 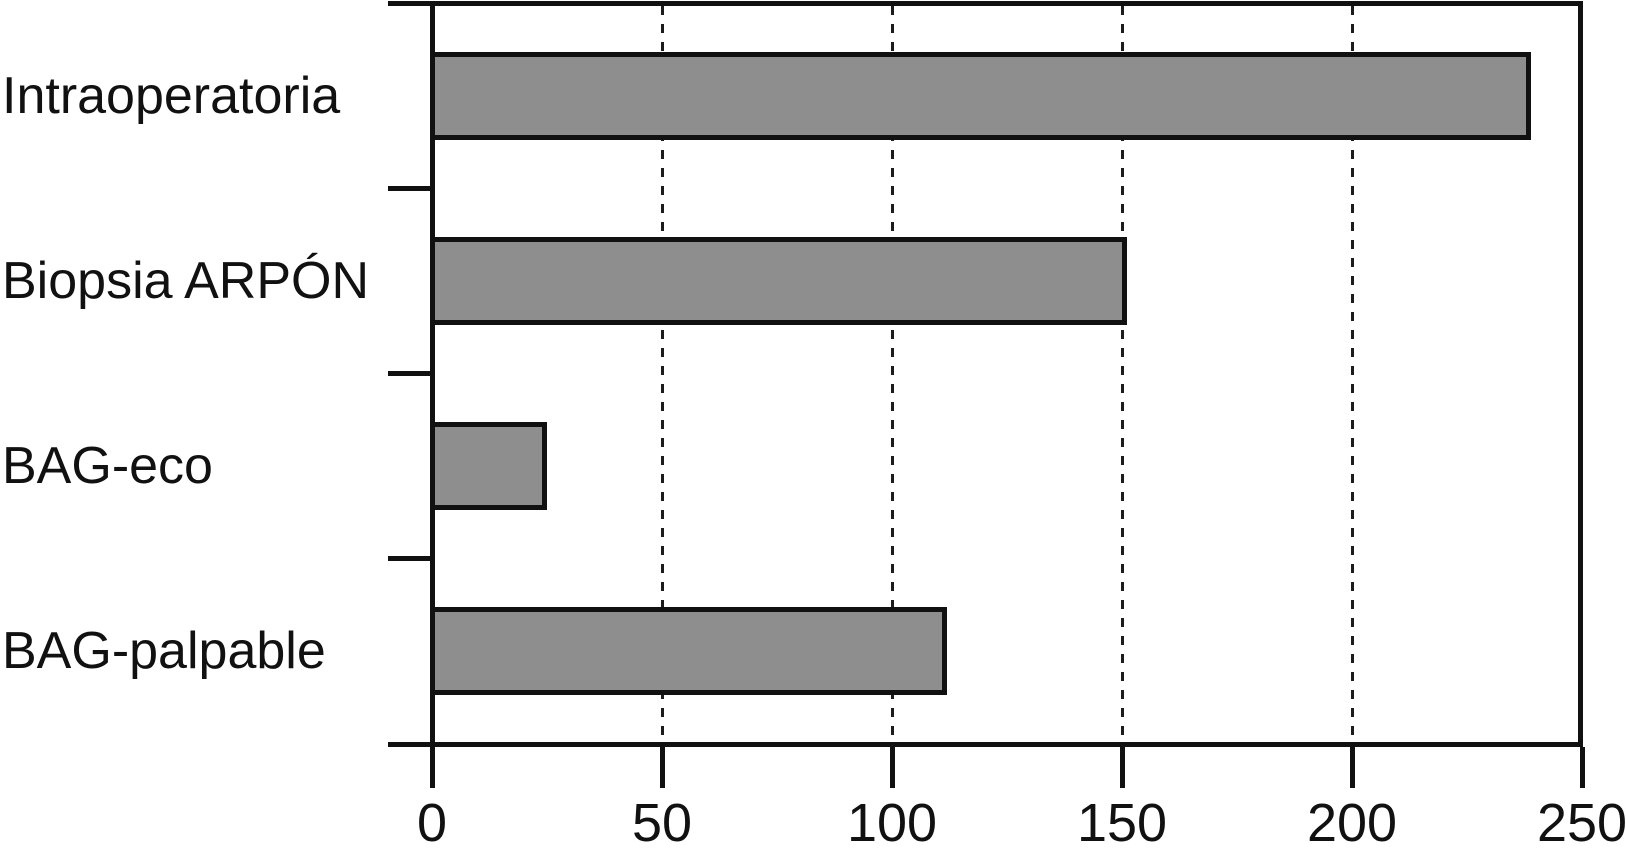 What do you see at coordinates (980, 96) in the screenshot?
I see `bar-intraoperatoria` at bounding box center [980, 96].